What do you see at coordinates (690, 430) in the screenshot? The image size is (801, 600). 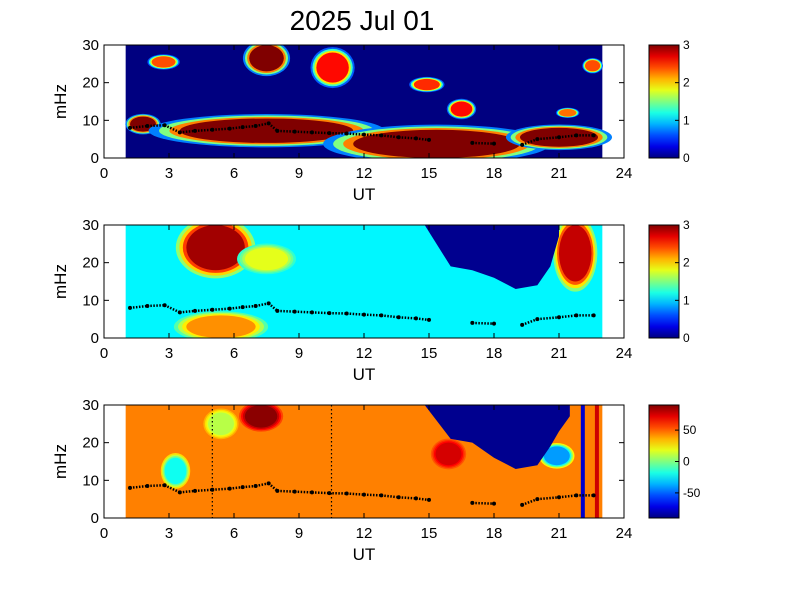 I see `colorbar-tick-label: 50` at bounding box center [690, 430].